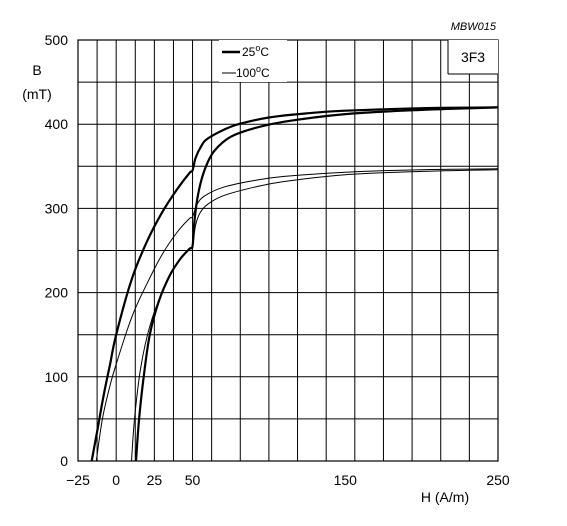 The height and width of the screenshot is (526, 567). I want to click on y-tick-label: 400, so click(57, 124).